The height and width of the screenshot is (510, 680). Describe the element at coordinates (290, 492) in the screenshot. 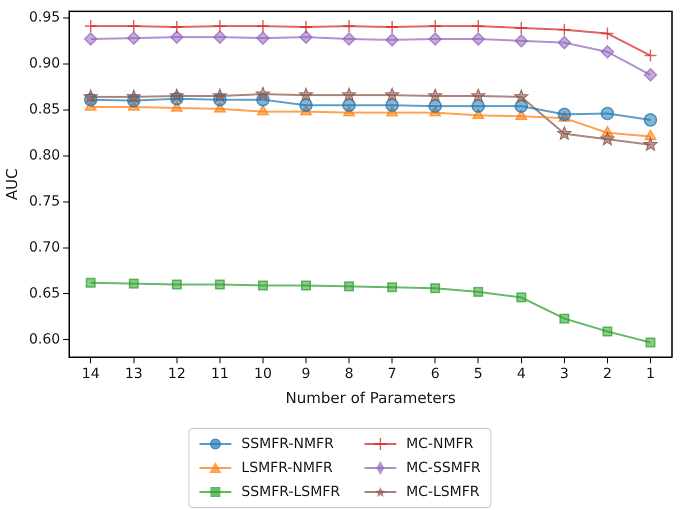

I see `legend-label: SSMFR-LSMFR` at that location.